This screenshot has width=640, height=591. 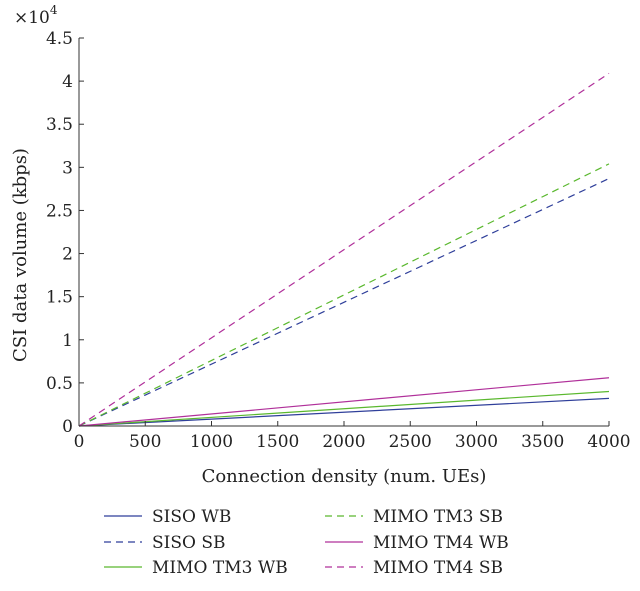 What do you see at coordinates (145, 442) in the screenshot?
I see `x-tick-label: 500` at bounding box center [145, 442].